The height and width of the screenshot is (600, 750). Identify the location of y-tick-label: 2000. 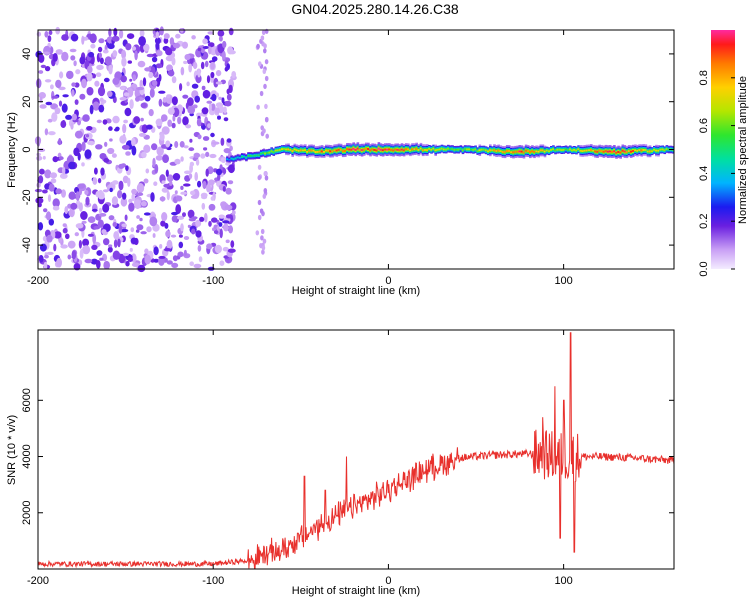
(27, 513).